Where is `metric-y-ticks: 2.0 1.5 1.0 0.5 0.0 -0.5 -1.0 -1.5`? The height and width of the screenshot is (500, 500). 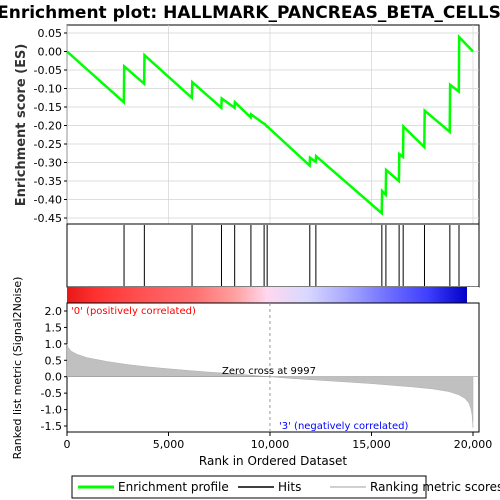 metric-y-ticks: 2.0 1.5 1.0 0.5 0.0 -0.5 -1.0 -1.5 is located at coordinates (54, 369).